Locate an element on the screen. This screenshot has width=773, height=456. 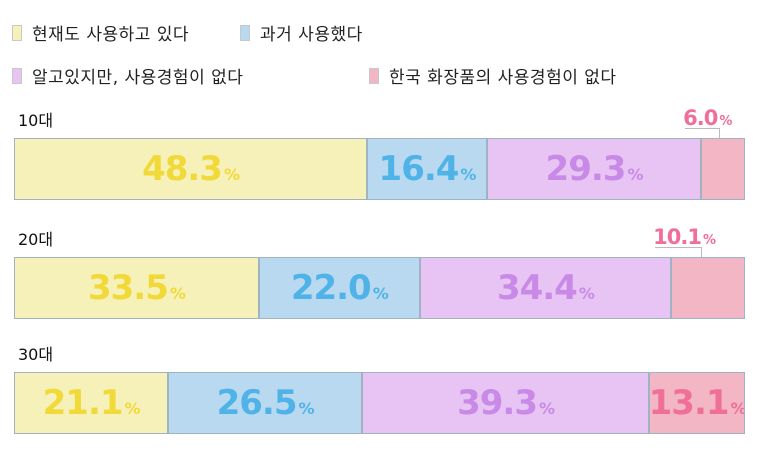
data-label: 22.0% is located at coordinates (339, 288).